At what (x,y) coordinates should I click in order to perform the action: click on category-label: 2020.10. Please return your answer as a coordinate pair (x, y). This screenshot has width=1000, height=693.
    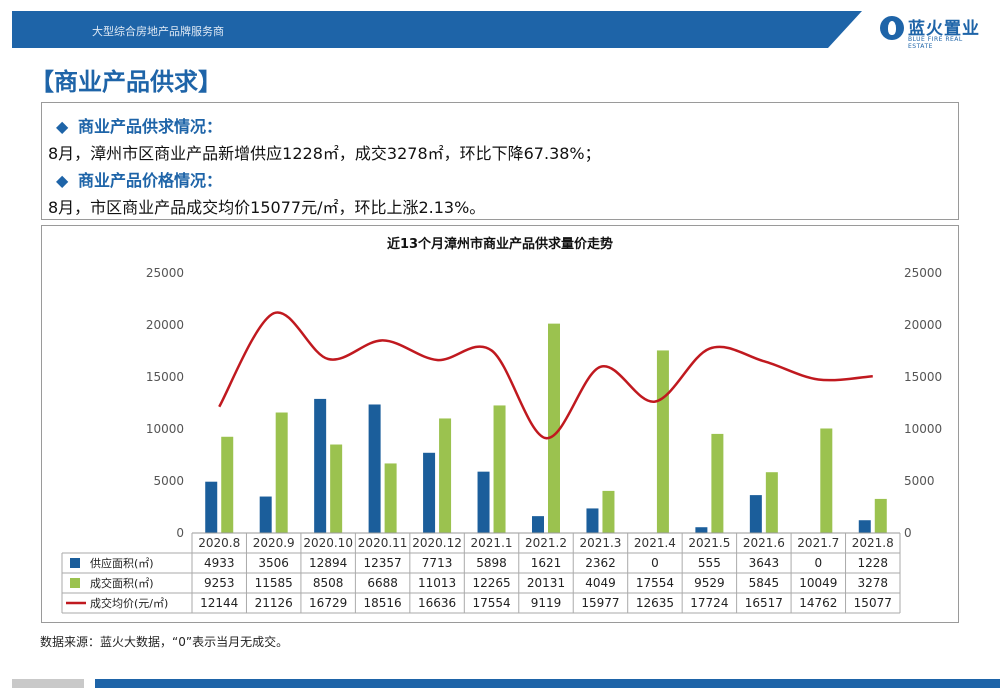
    Looking at the image, I should click on (328, 543).